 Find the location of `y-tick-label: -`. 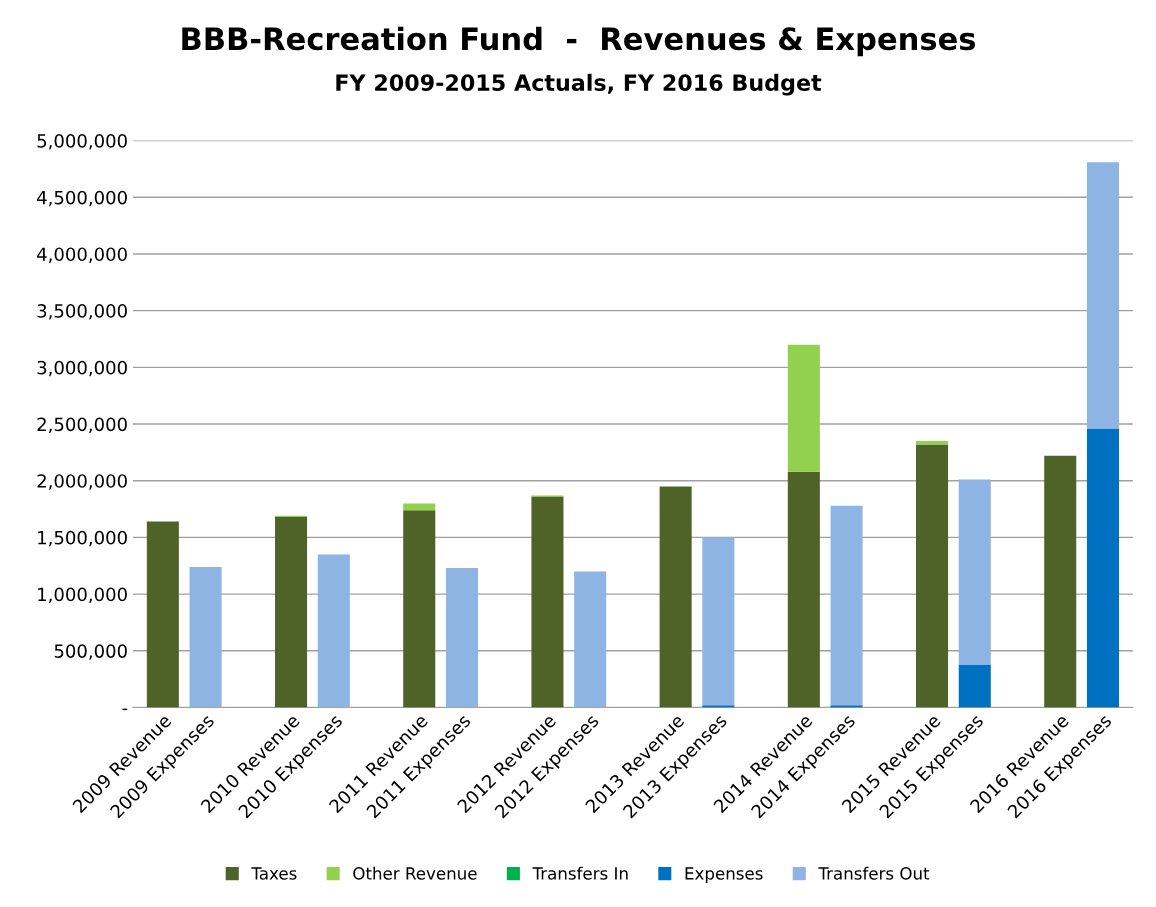

y-tick-label: - is located at coordinates (125, 709).